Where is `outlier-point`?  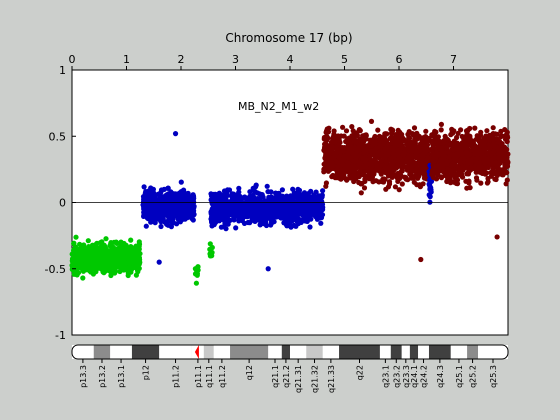
outlier-point is located at coordinates (175, 134).